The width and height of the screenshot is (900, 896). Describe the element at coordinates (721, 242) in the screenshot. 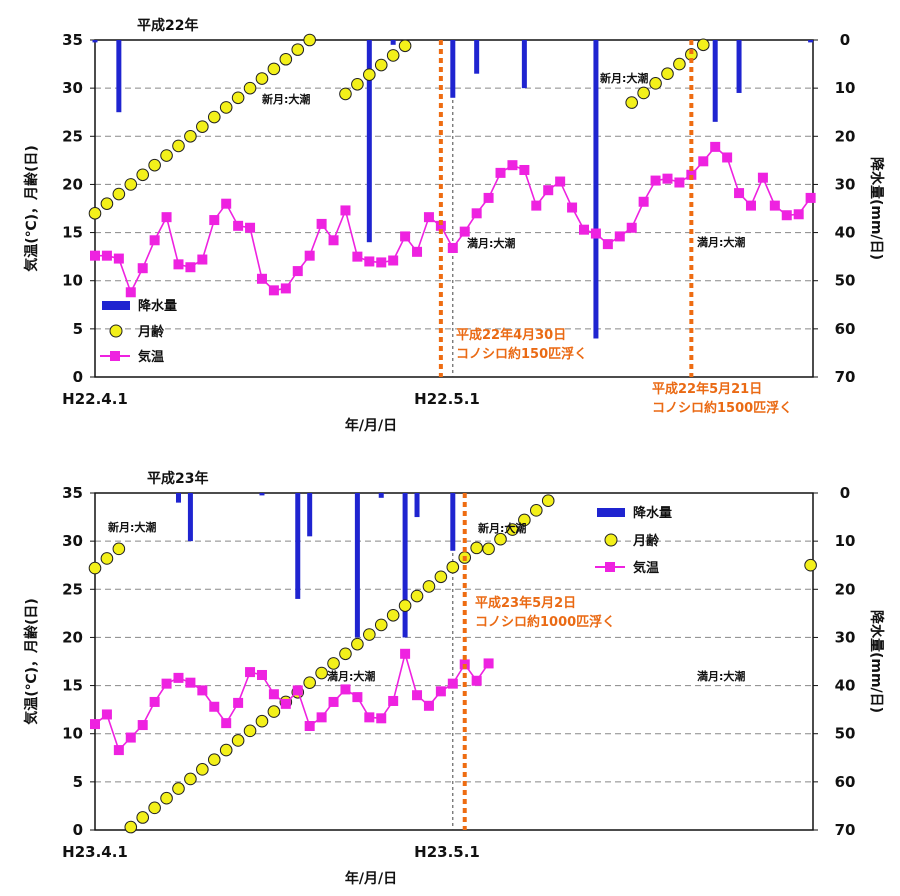

I see `tide-annotation: 満月:大潮` at that location.